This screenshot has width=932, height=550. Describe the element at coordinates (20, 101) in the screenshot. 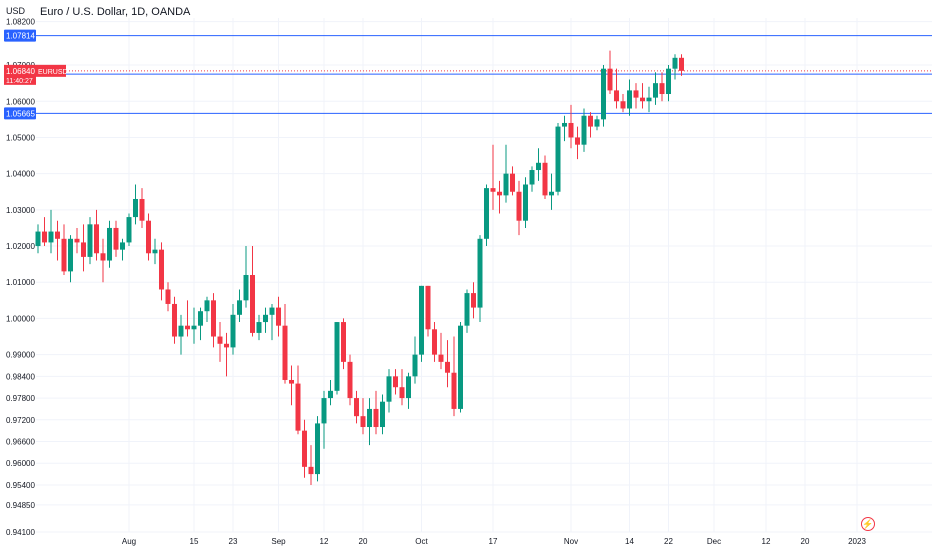

I see `y-tick-label: 1.06000` at that location.